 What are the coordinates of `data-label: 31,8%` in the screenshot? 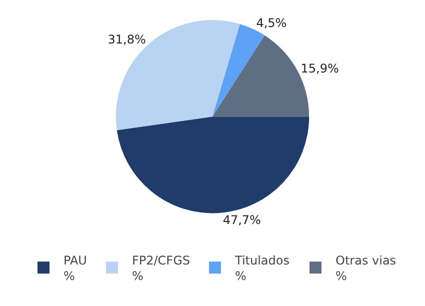 It's located at (127, 39).